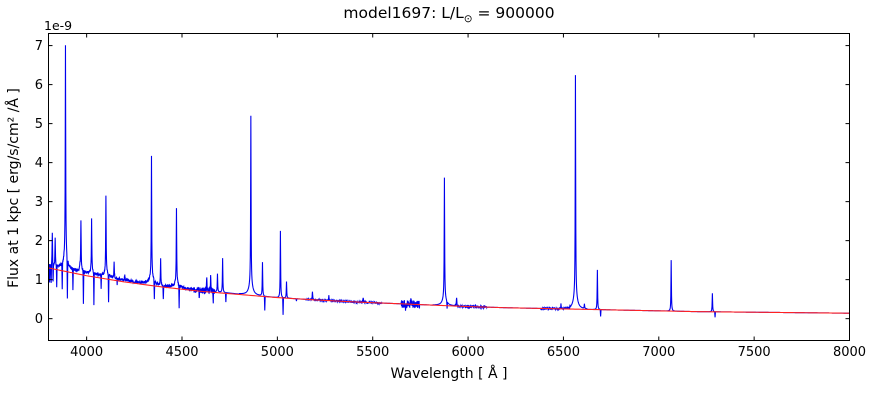 The image size is (880, 400). Describe the element at coordinates (754, 352) in the screenshot. I see `x-tick-label: 7500` at that location.